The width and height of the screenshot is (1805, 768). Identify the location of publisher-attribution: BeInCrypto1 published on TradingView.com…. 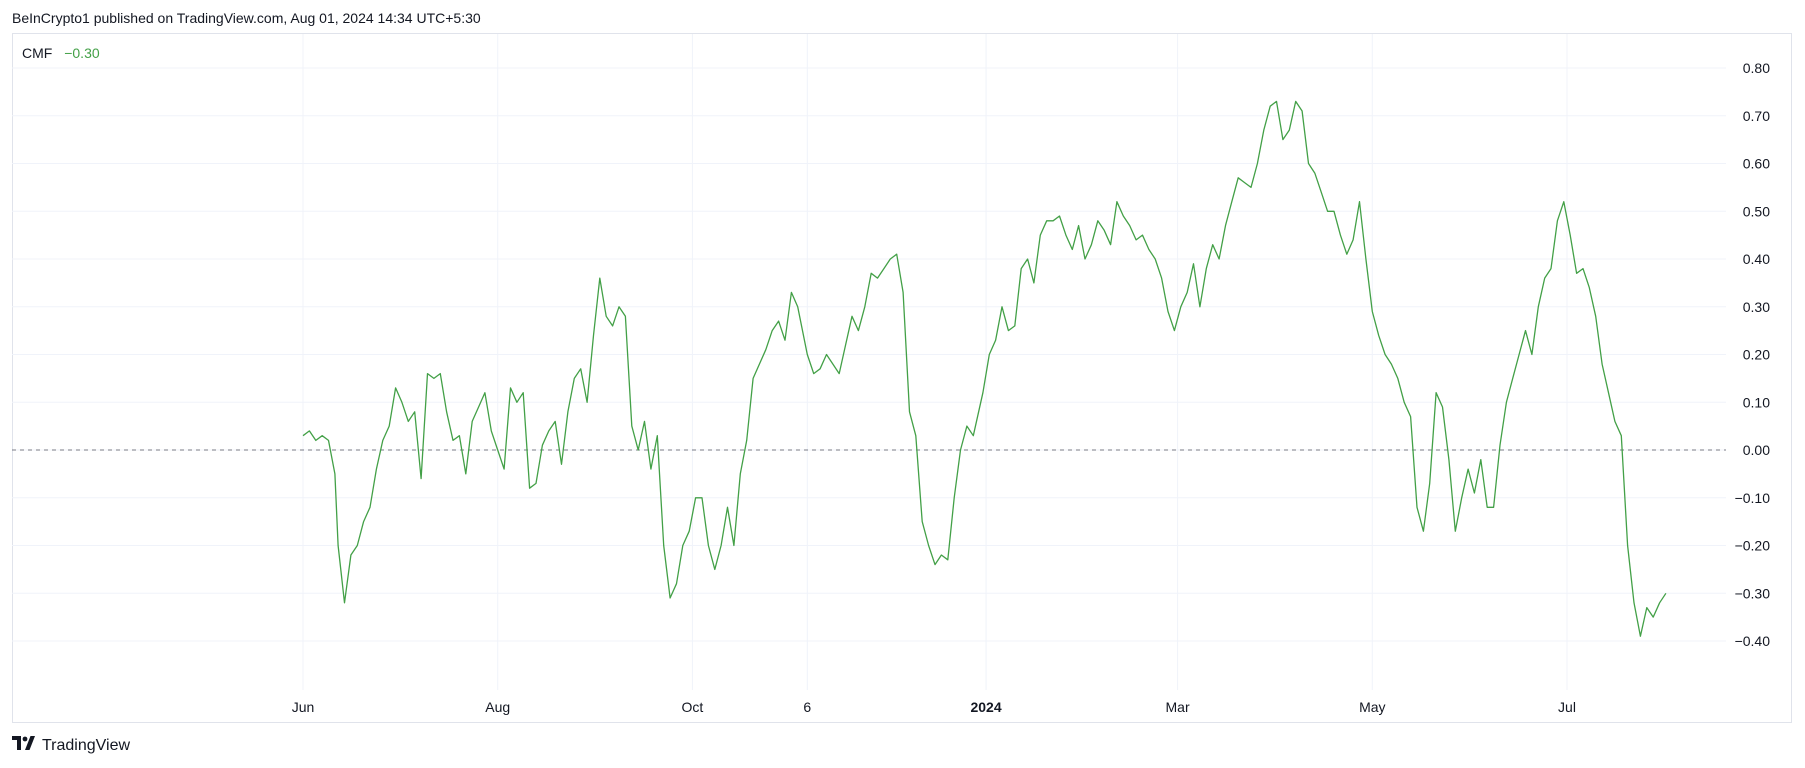
(246, 18).